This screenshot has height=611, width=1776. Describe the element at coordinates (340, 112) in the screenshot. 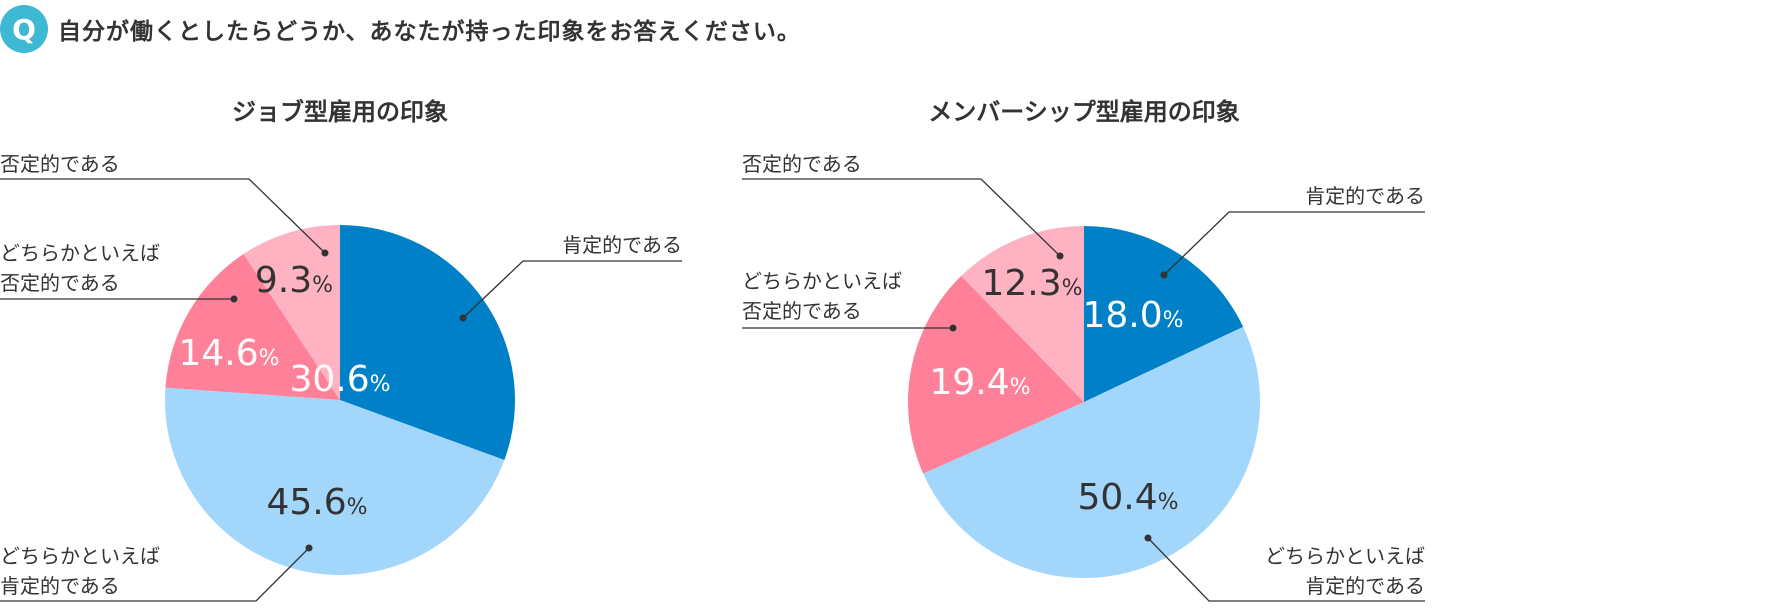

I see `chart-title: ジョブ型雇用の印象` at that location.